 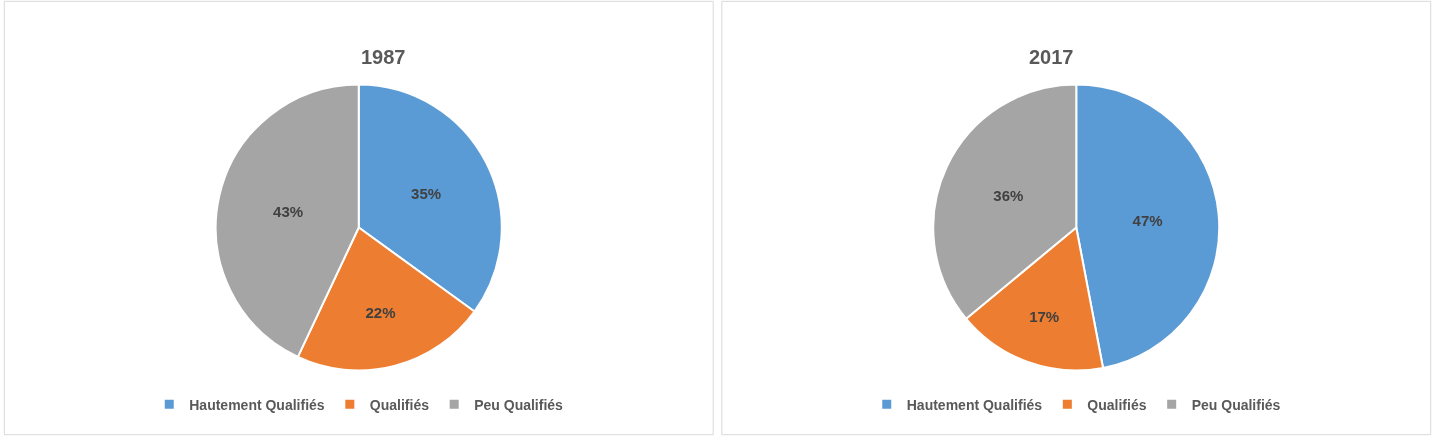 What do you see at coordinates (1008, 196) in the screenshot?
I see `data-label: 36%` at bounding box center [1008, 196].